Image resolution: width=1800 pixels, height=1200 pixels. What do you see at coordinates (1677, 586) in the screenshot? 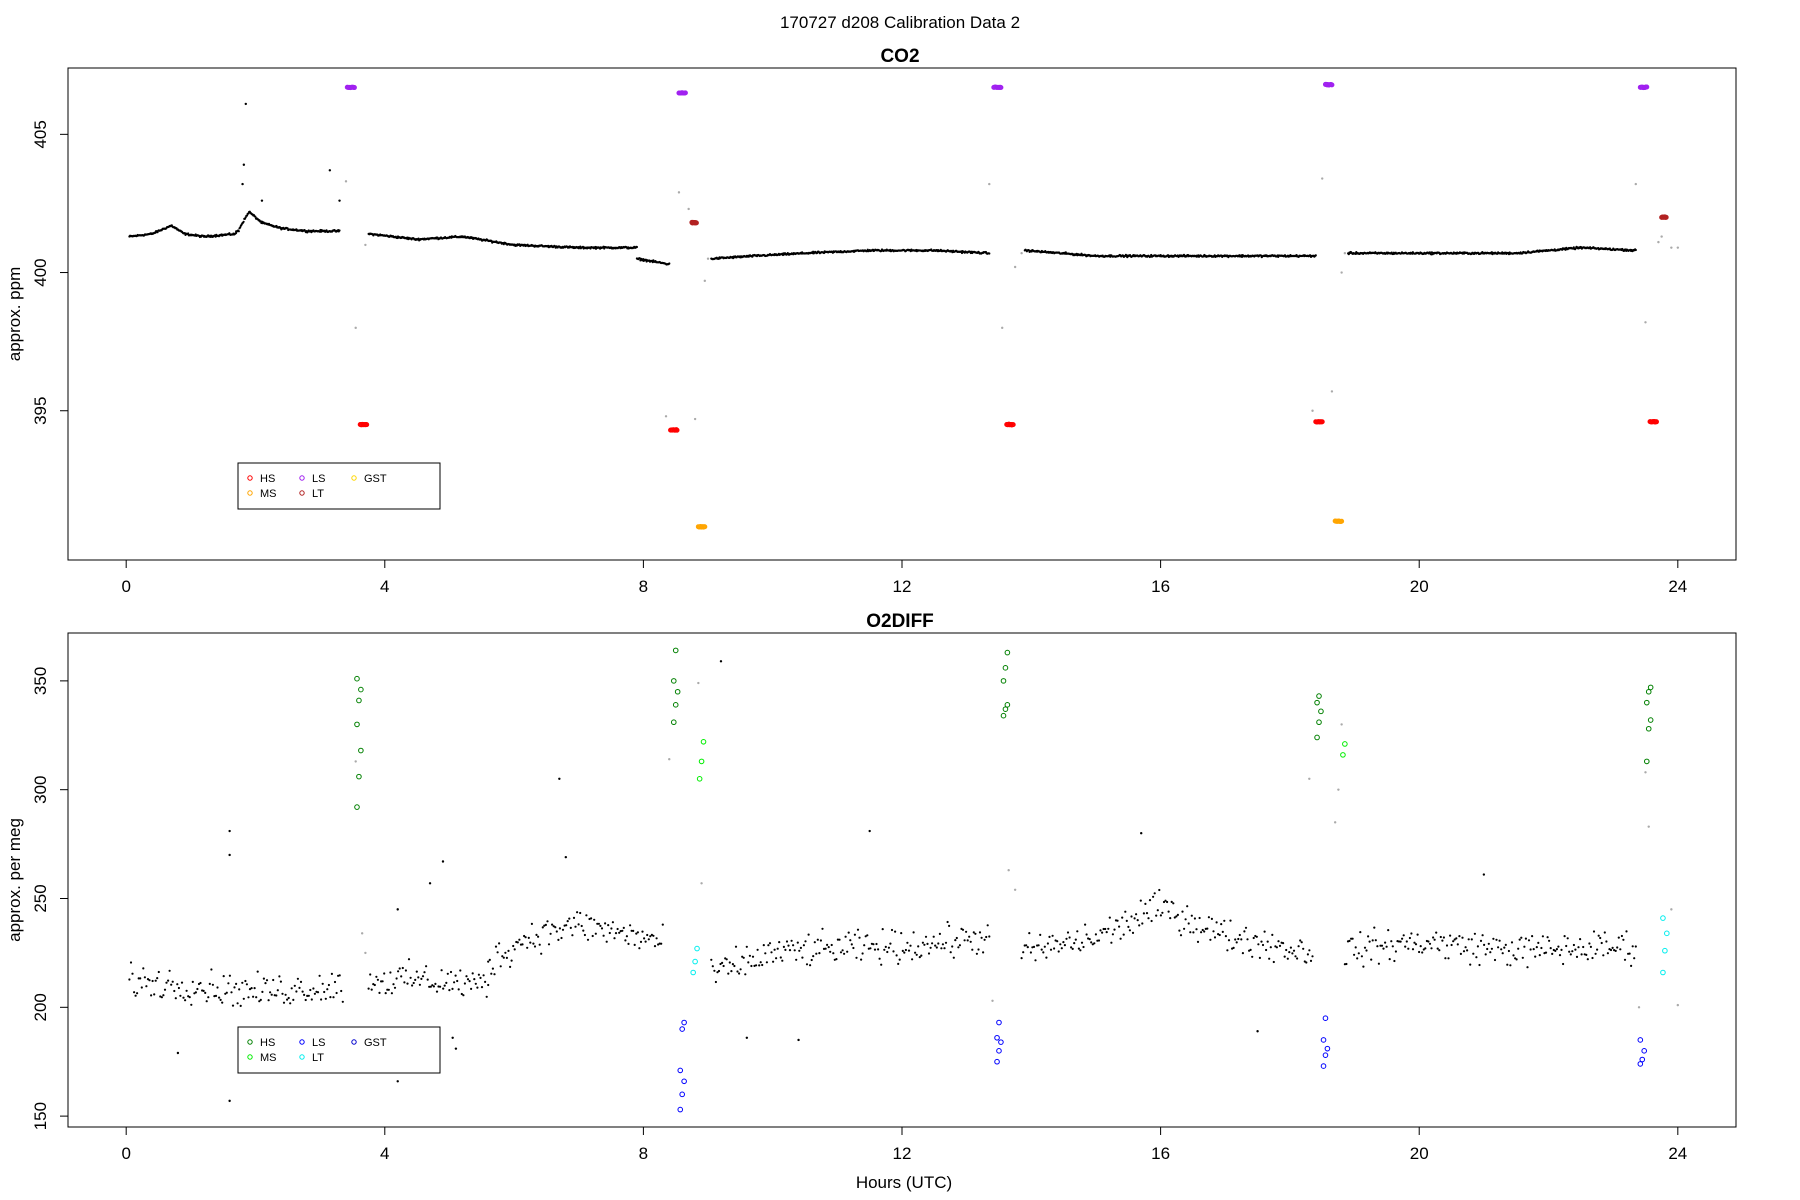
I see `x-tick-label: 24` at bounding box center [1677, 586].